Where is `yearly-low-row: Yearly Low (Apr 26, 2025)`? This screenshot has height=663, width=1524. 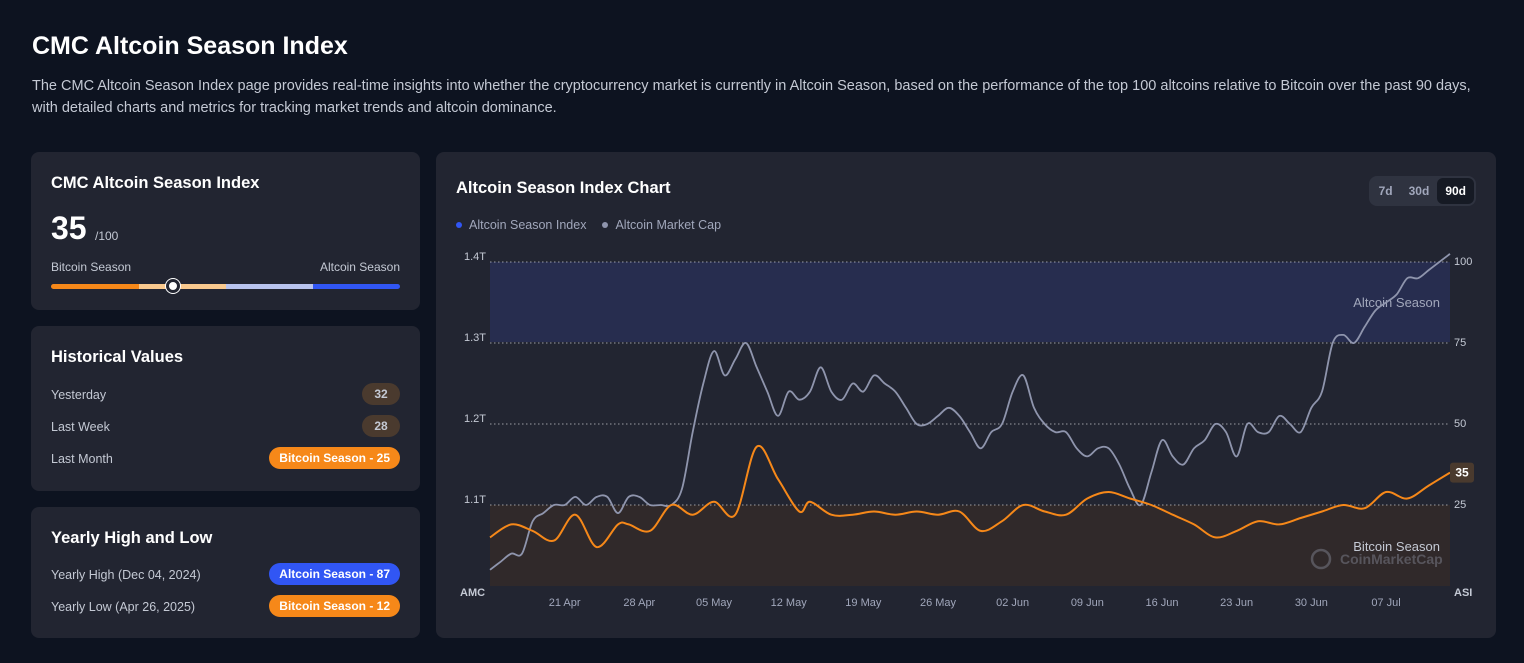
yearly-low-row: Yearly Low (Apr 26, 2025) is located at coordinates (123, 607).